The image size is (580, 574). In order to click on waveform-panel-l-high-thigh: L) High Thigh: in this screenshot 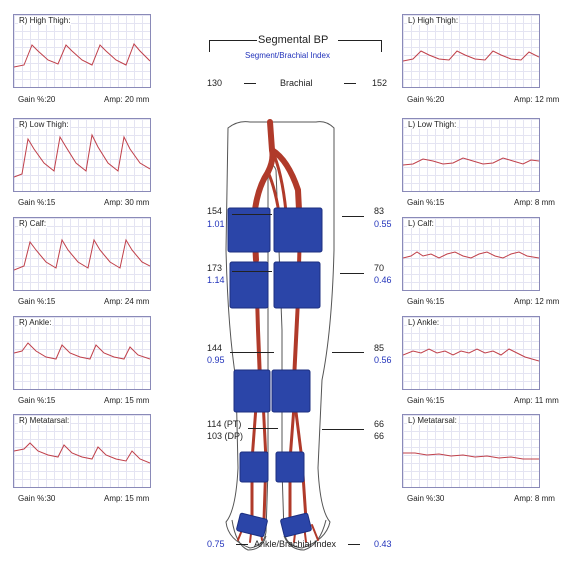, I will do `click(471, 51)`.